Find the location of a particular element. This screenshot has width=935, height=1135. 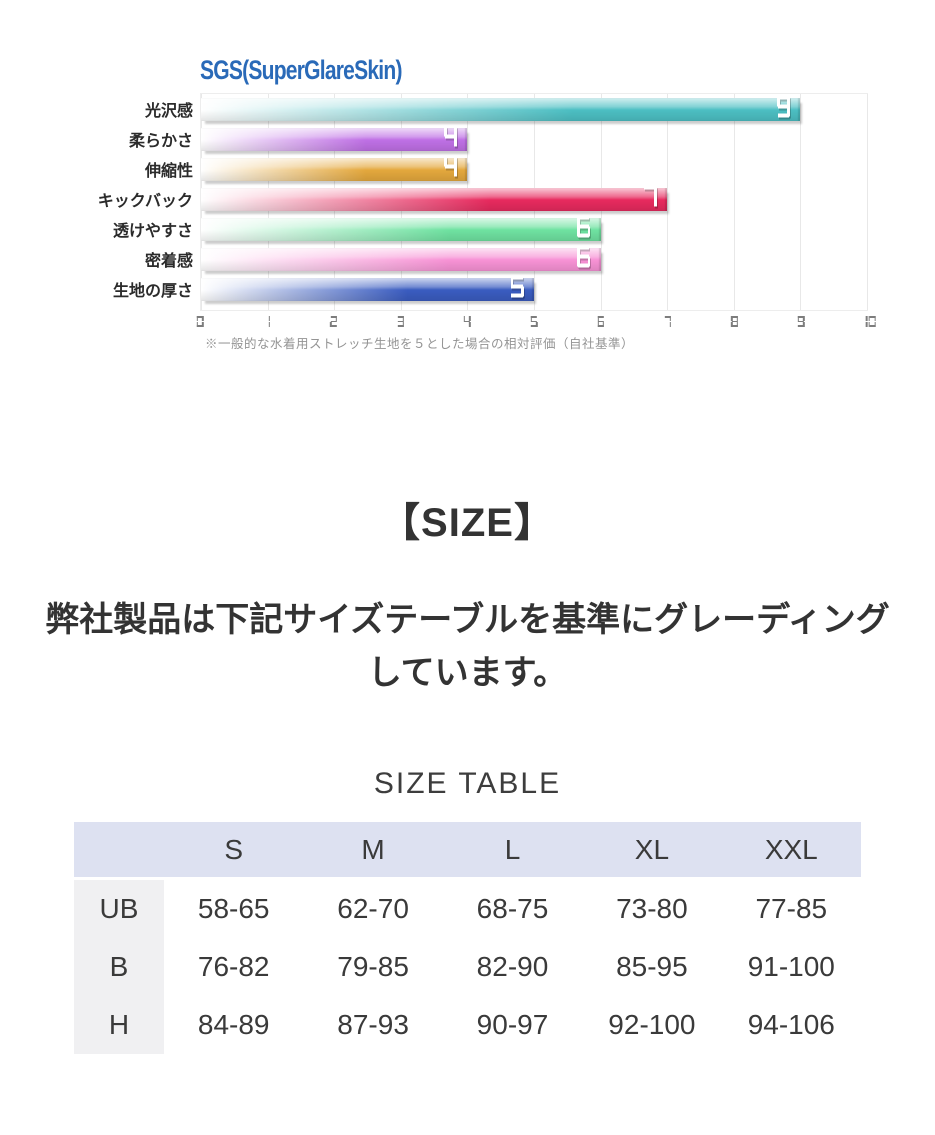

size-table-cell: 76-82 is located at coordinates (233, 967).